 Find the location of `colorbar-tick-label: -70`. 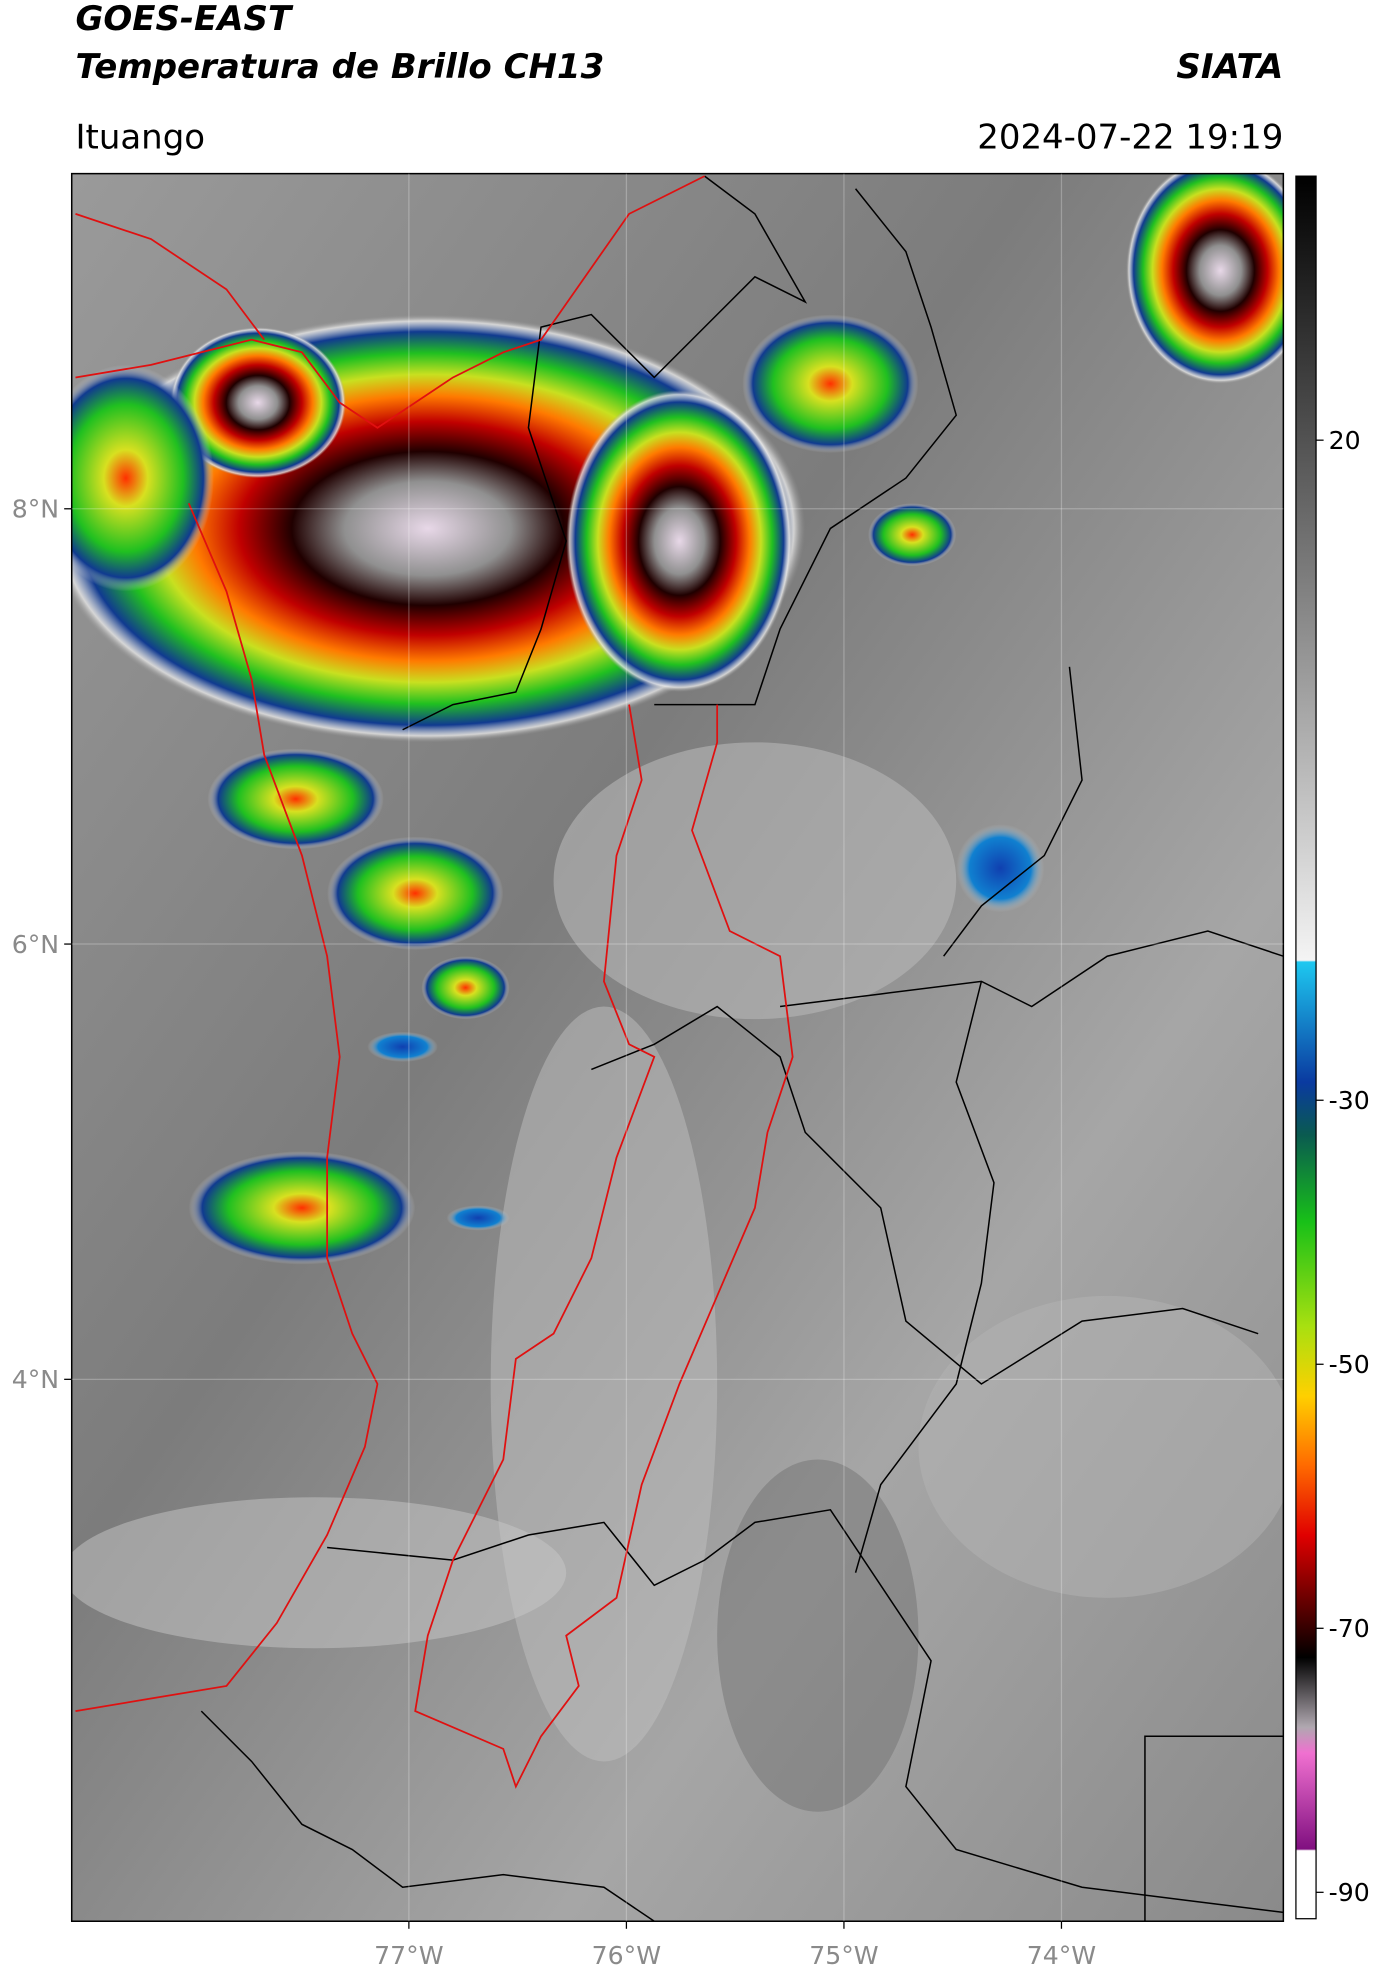

colorbar-tick-label: -70 is located at coordinates (1349, 1628).